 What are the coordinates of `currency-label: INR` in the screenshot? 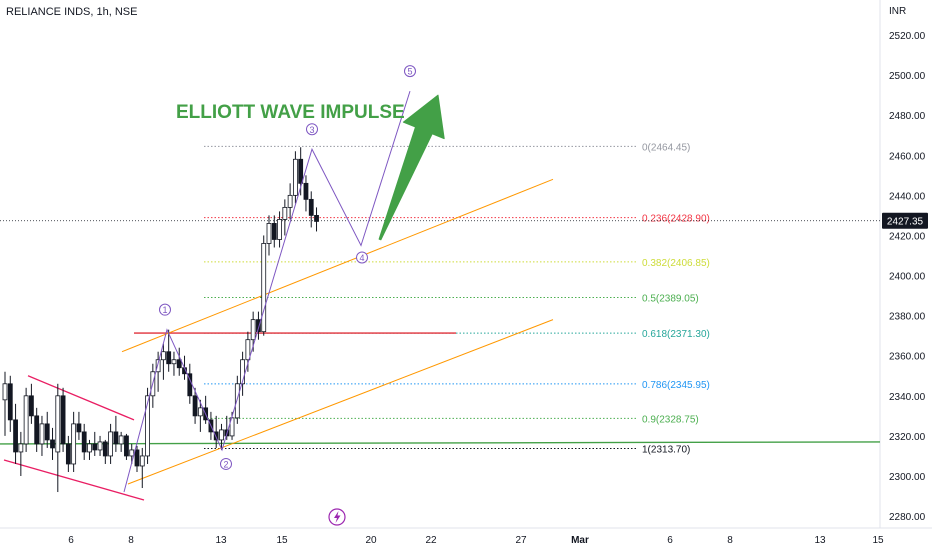 It's located at (898, 11).